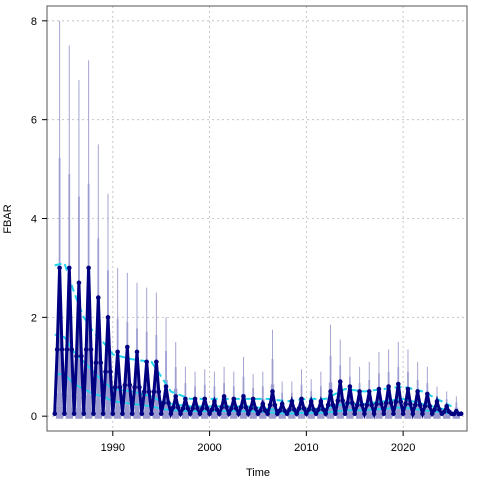 Image resolution: width=480 pixels, height=480 pixels. I want to click on y-tick-label: 8, so click(34, 22).